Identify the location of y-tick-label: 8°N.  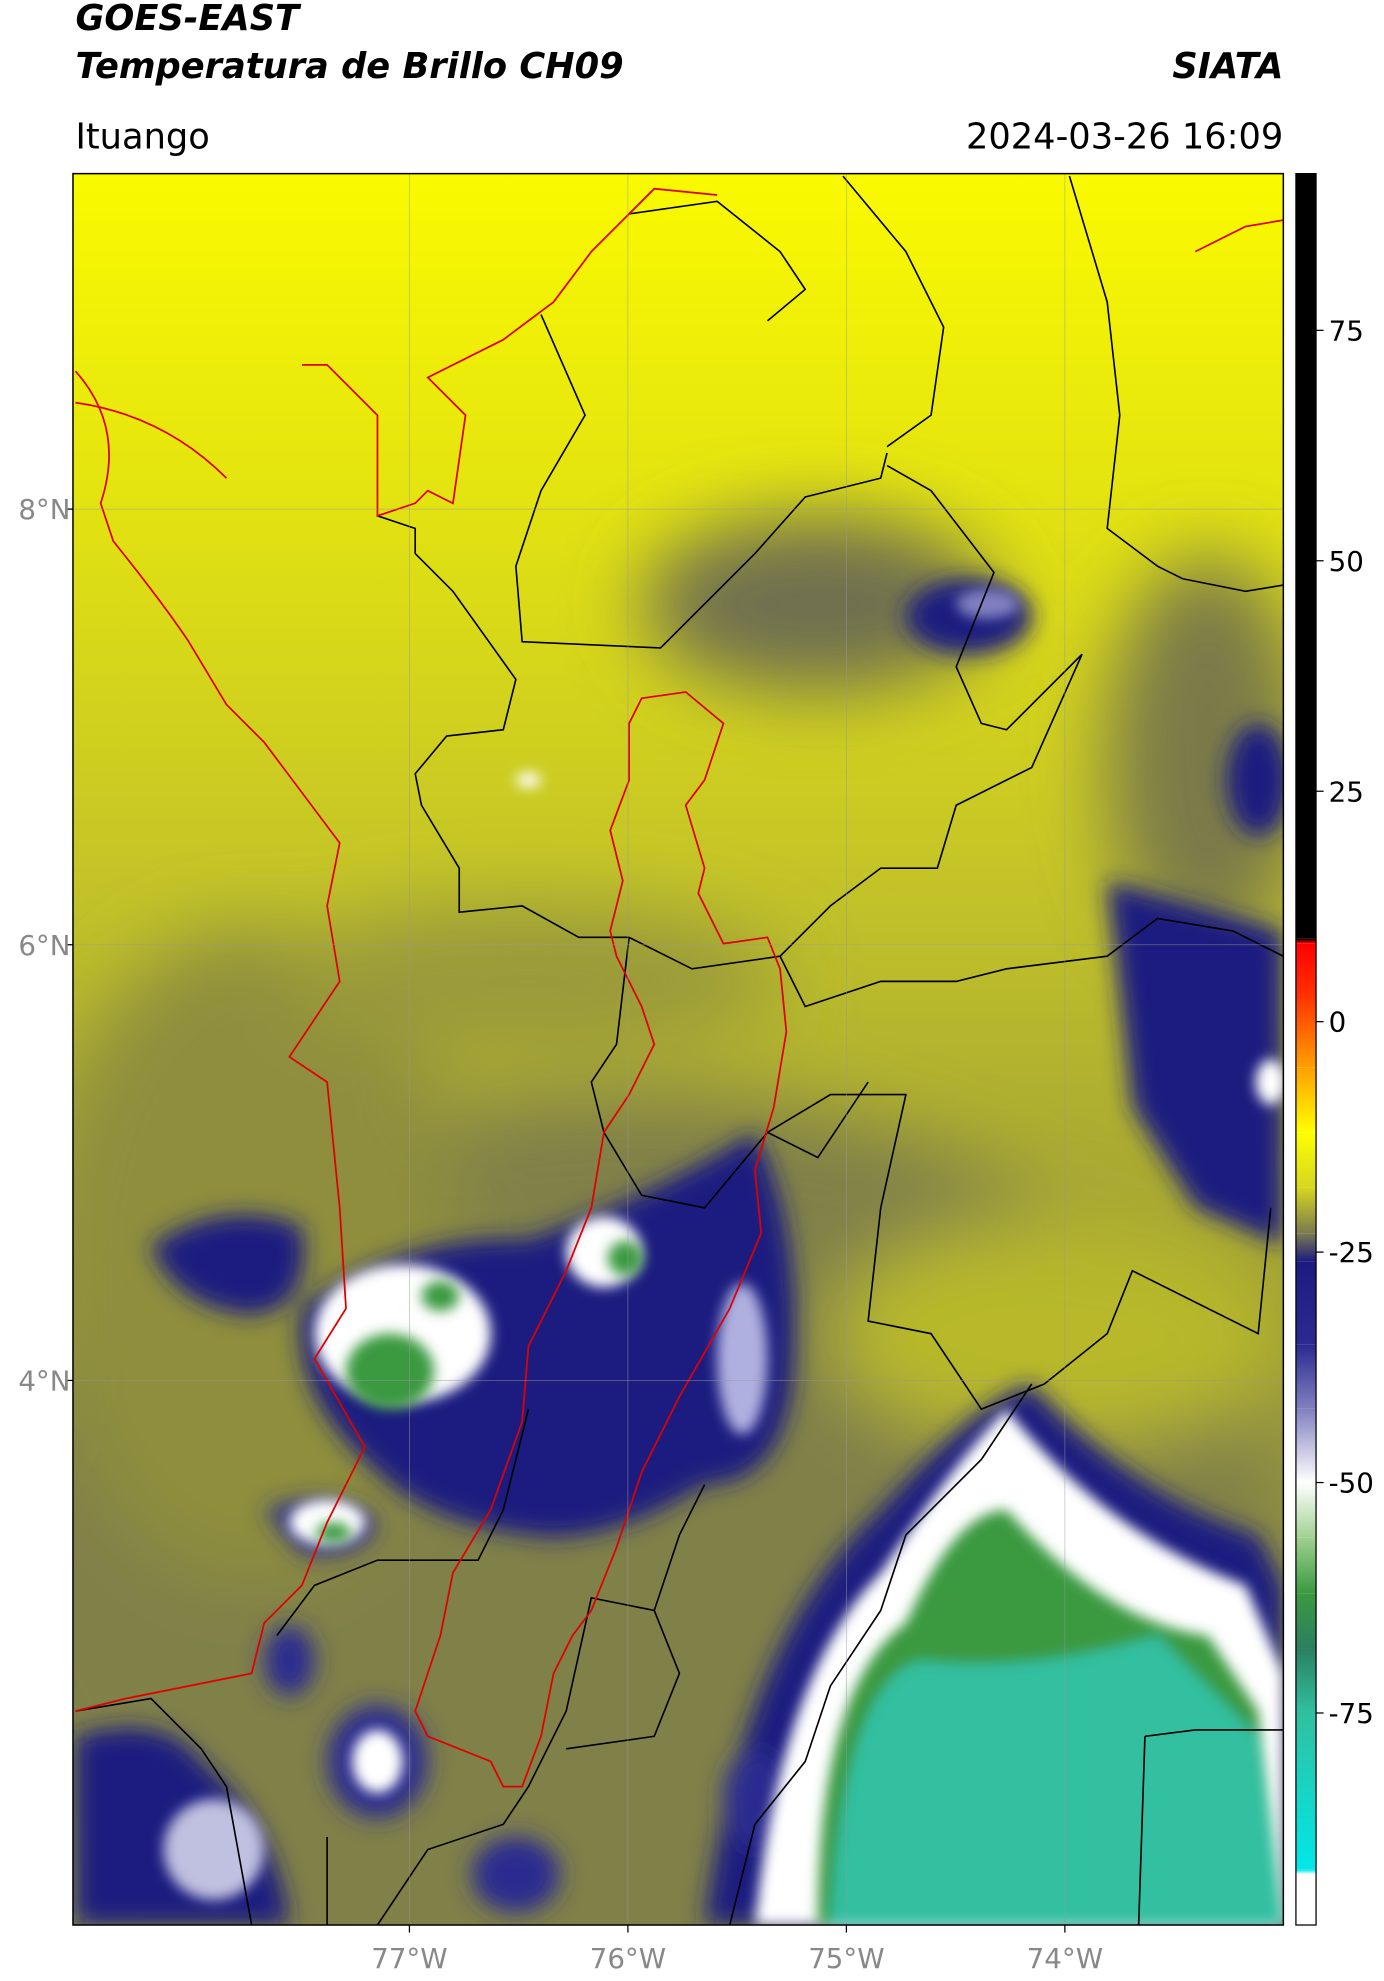
(44, 509).